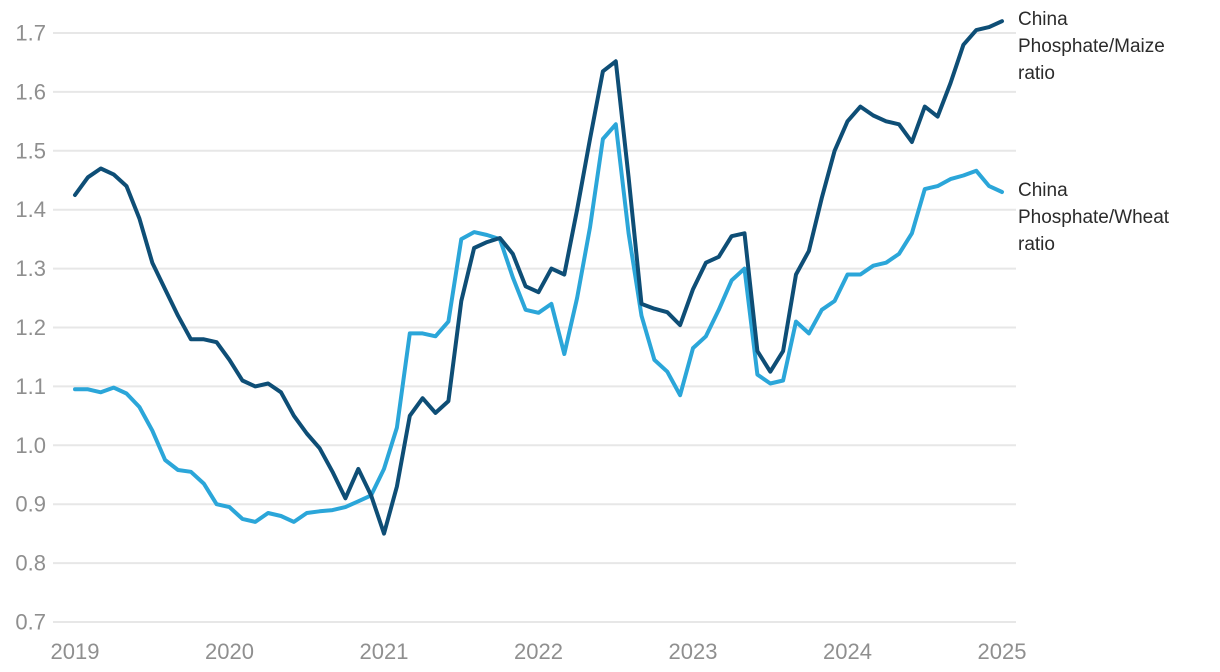  I want to click on svg-text: 1.6, so click(30, 91).